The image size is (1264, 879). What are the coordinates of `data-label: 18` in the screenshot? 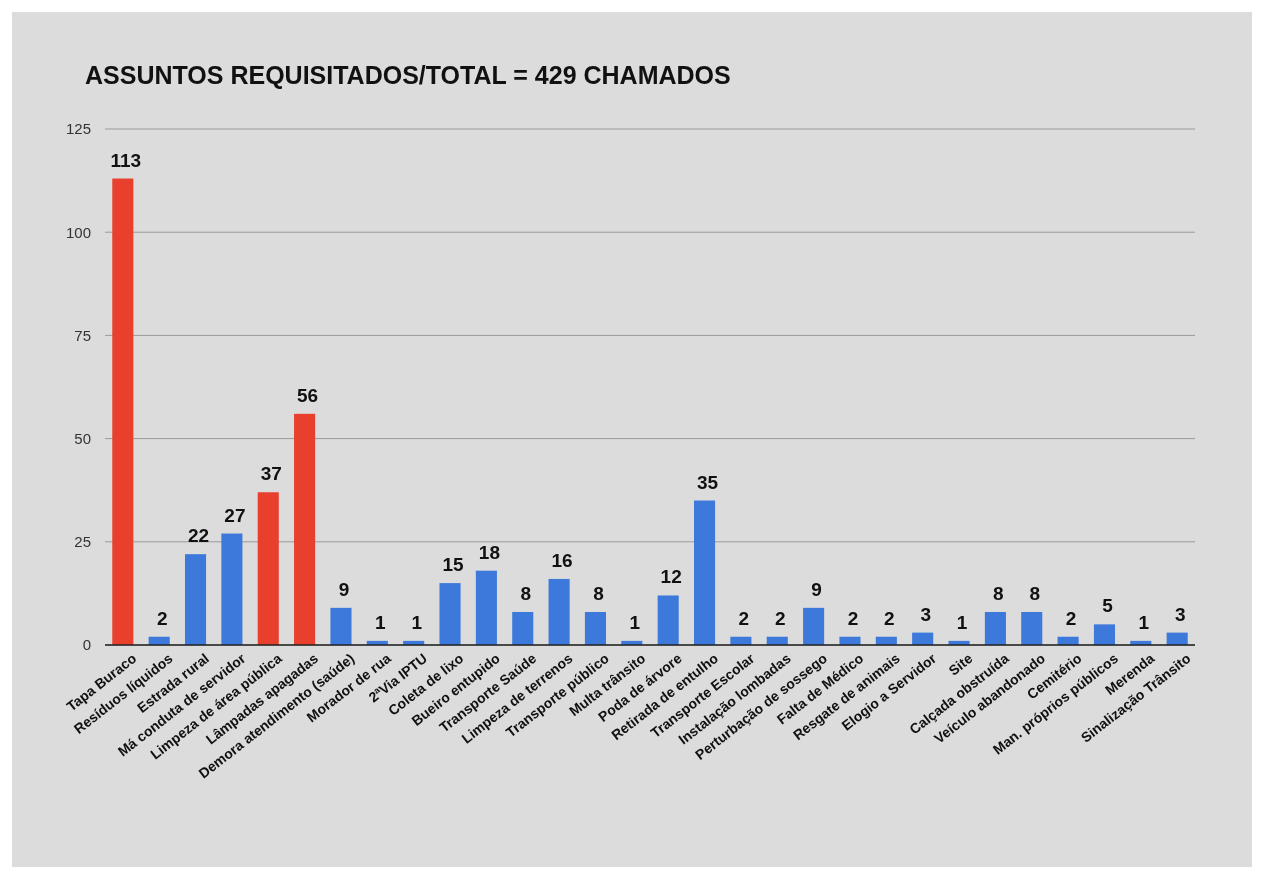 It's located at (489, 552).